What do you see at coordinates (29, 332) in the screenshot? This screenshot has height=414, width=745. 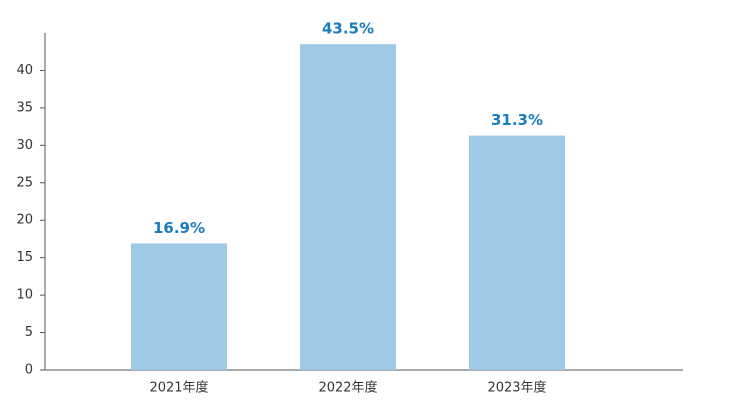 I see `y-tick-label: 5` at bounding box center [29, 332].